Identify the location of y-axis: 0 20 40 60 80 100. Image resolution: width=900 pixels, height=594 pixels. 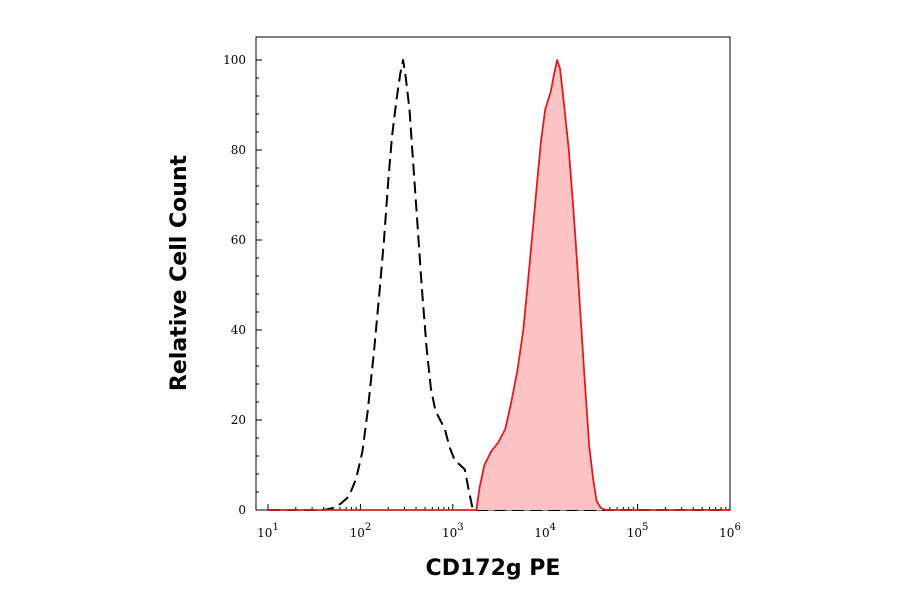
(242, 285).